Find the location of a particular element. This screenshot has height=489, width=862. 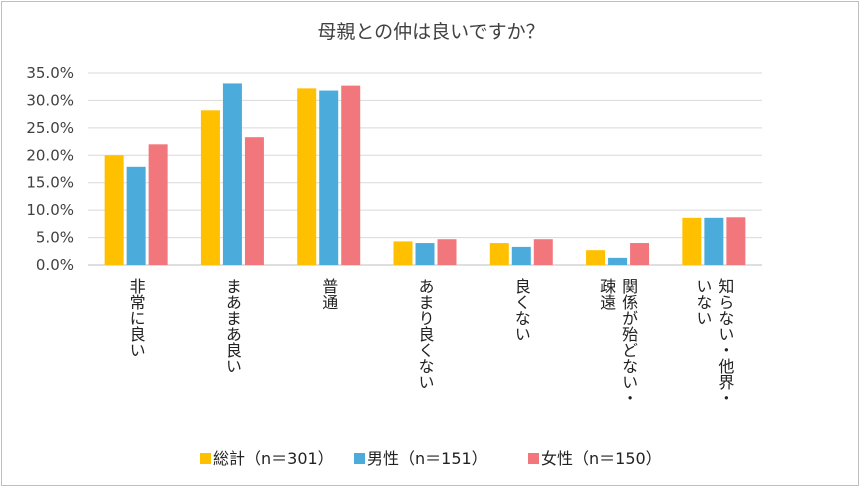

y-tick-label: 35.0% is located at coordinates (50, 73).